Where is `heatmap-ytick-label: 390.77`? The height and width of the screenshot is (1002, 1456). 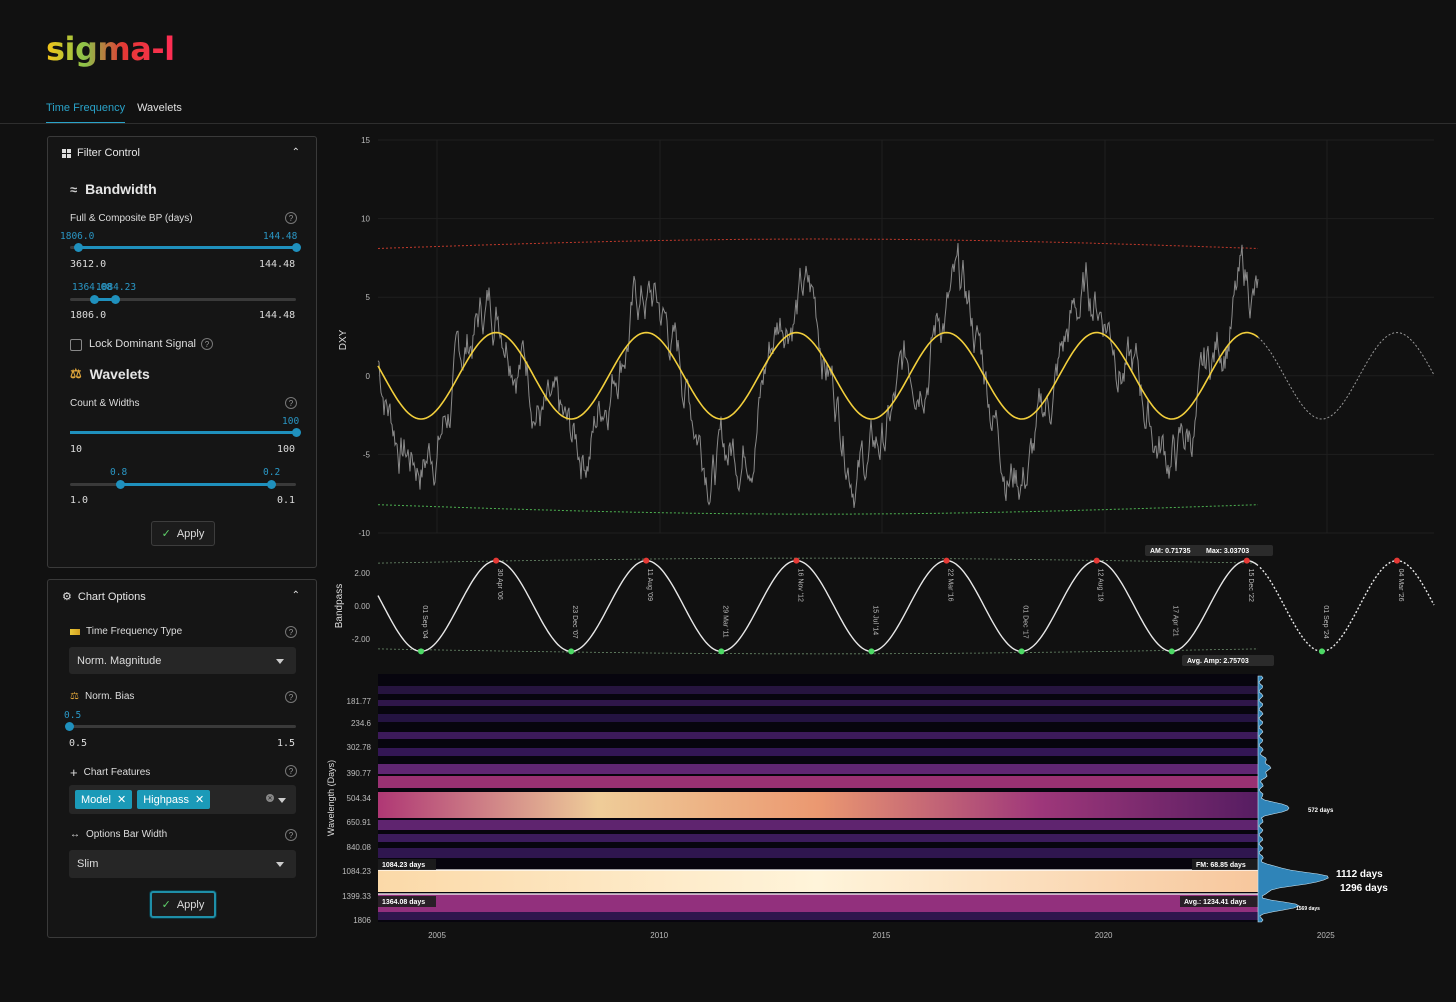 heatmap-ytick-label: 390.77 is located at coordinates (359, 773).